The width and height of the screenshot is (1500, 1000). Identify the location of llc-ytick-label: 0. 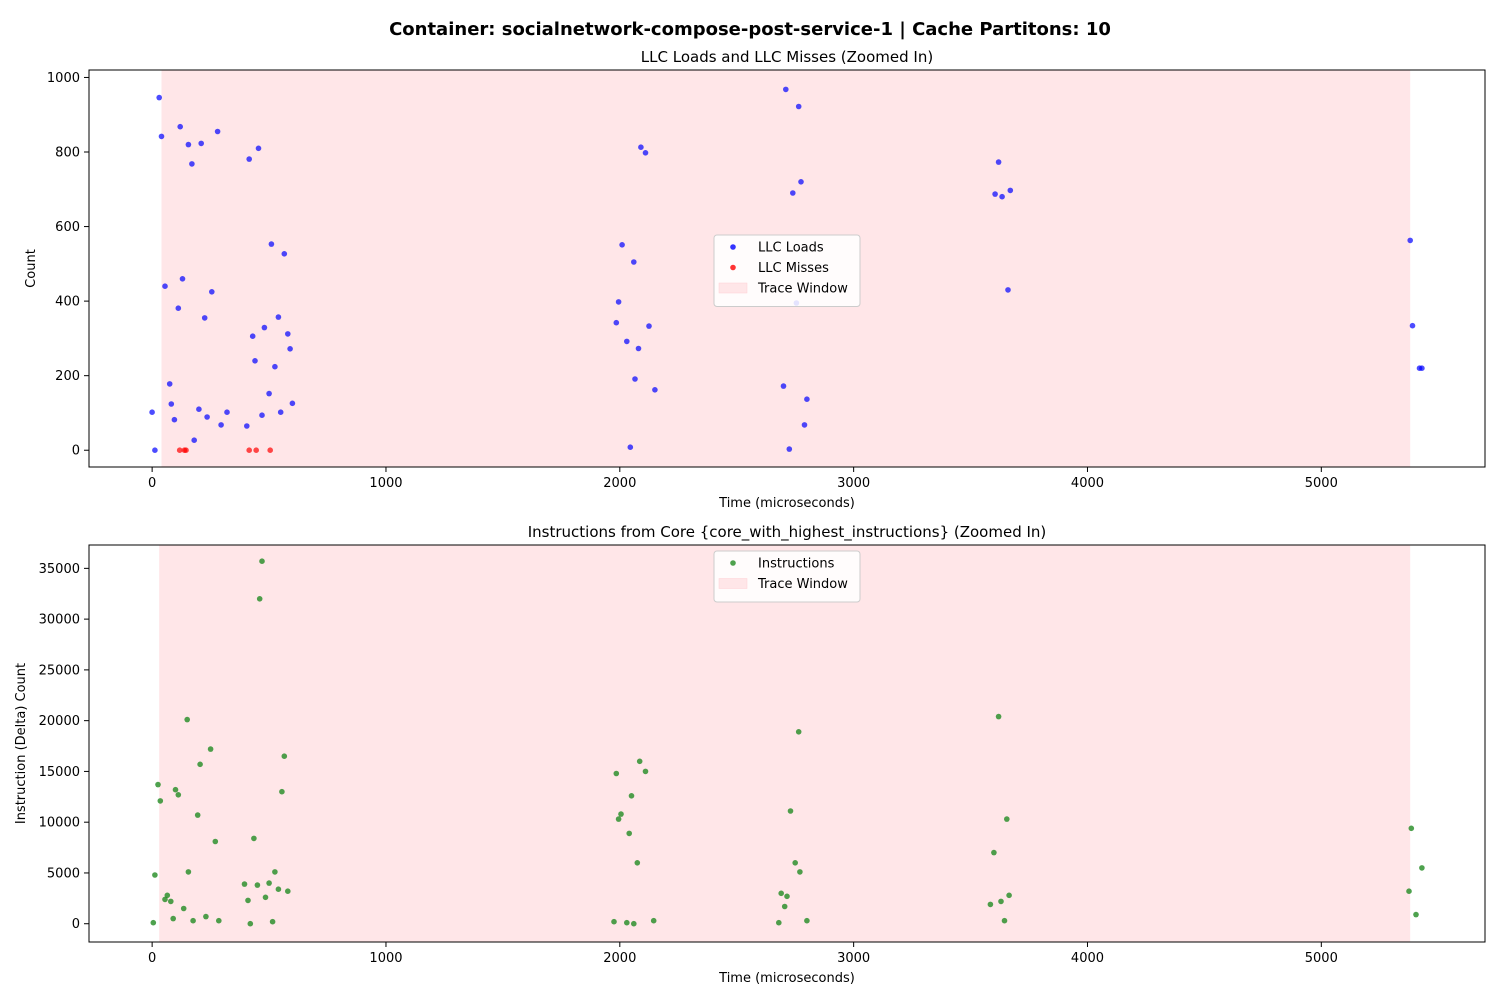
(76, 451).